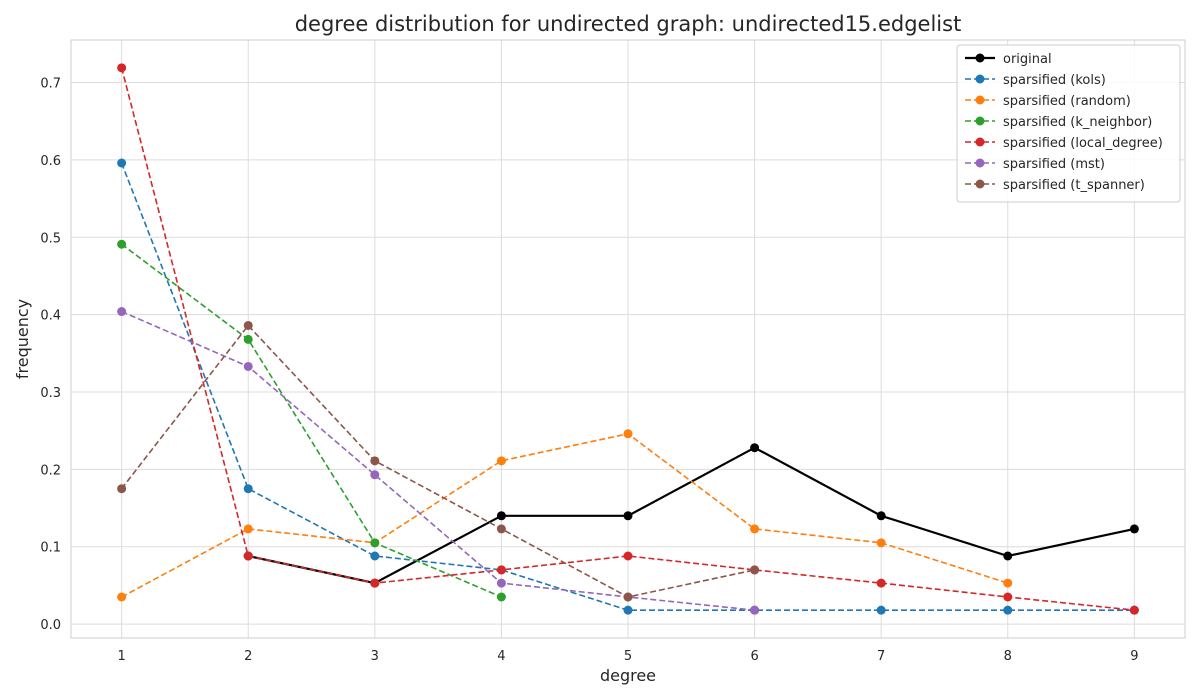 The height and width of the screenshot is (700, 1200). I want to click on legend-box, so click(1068, 123).